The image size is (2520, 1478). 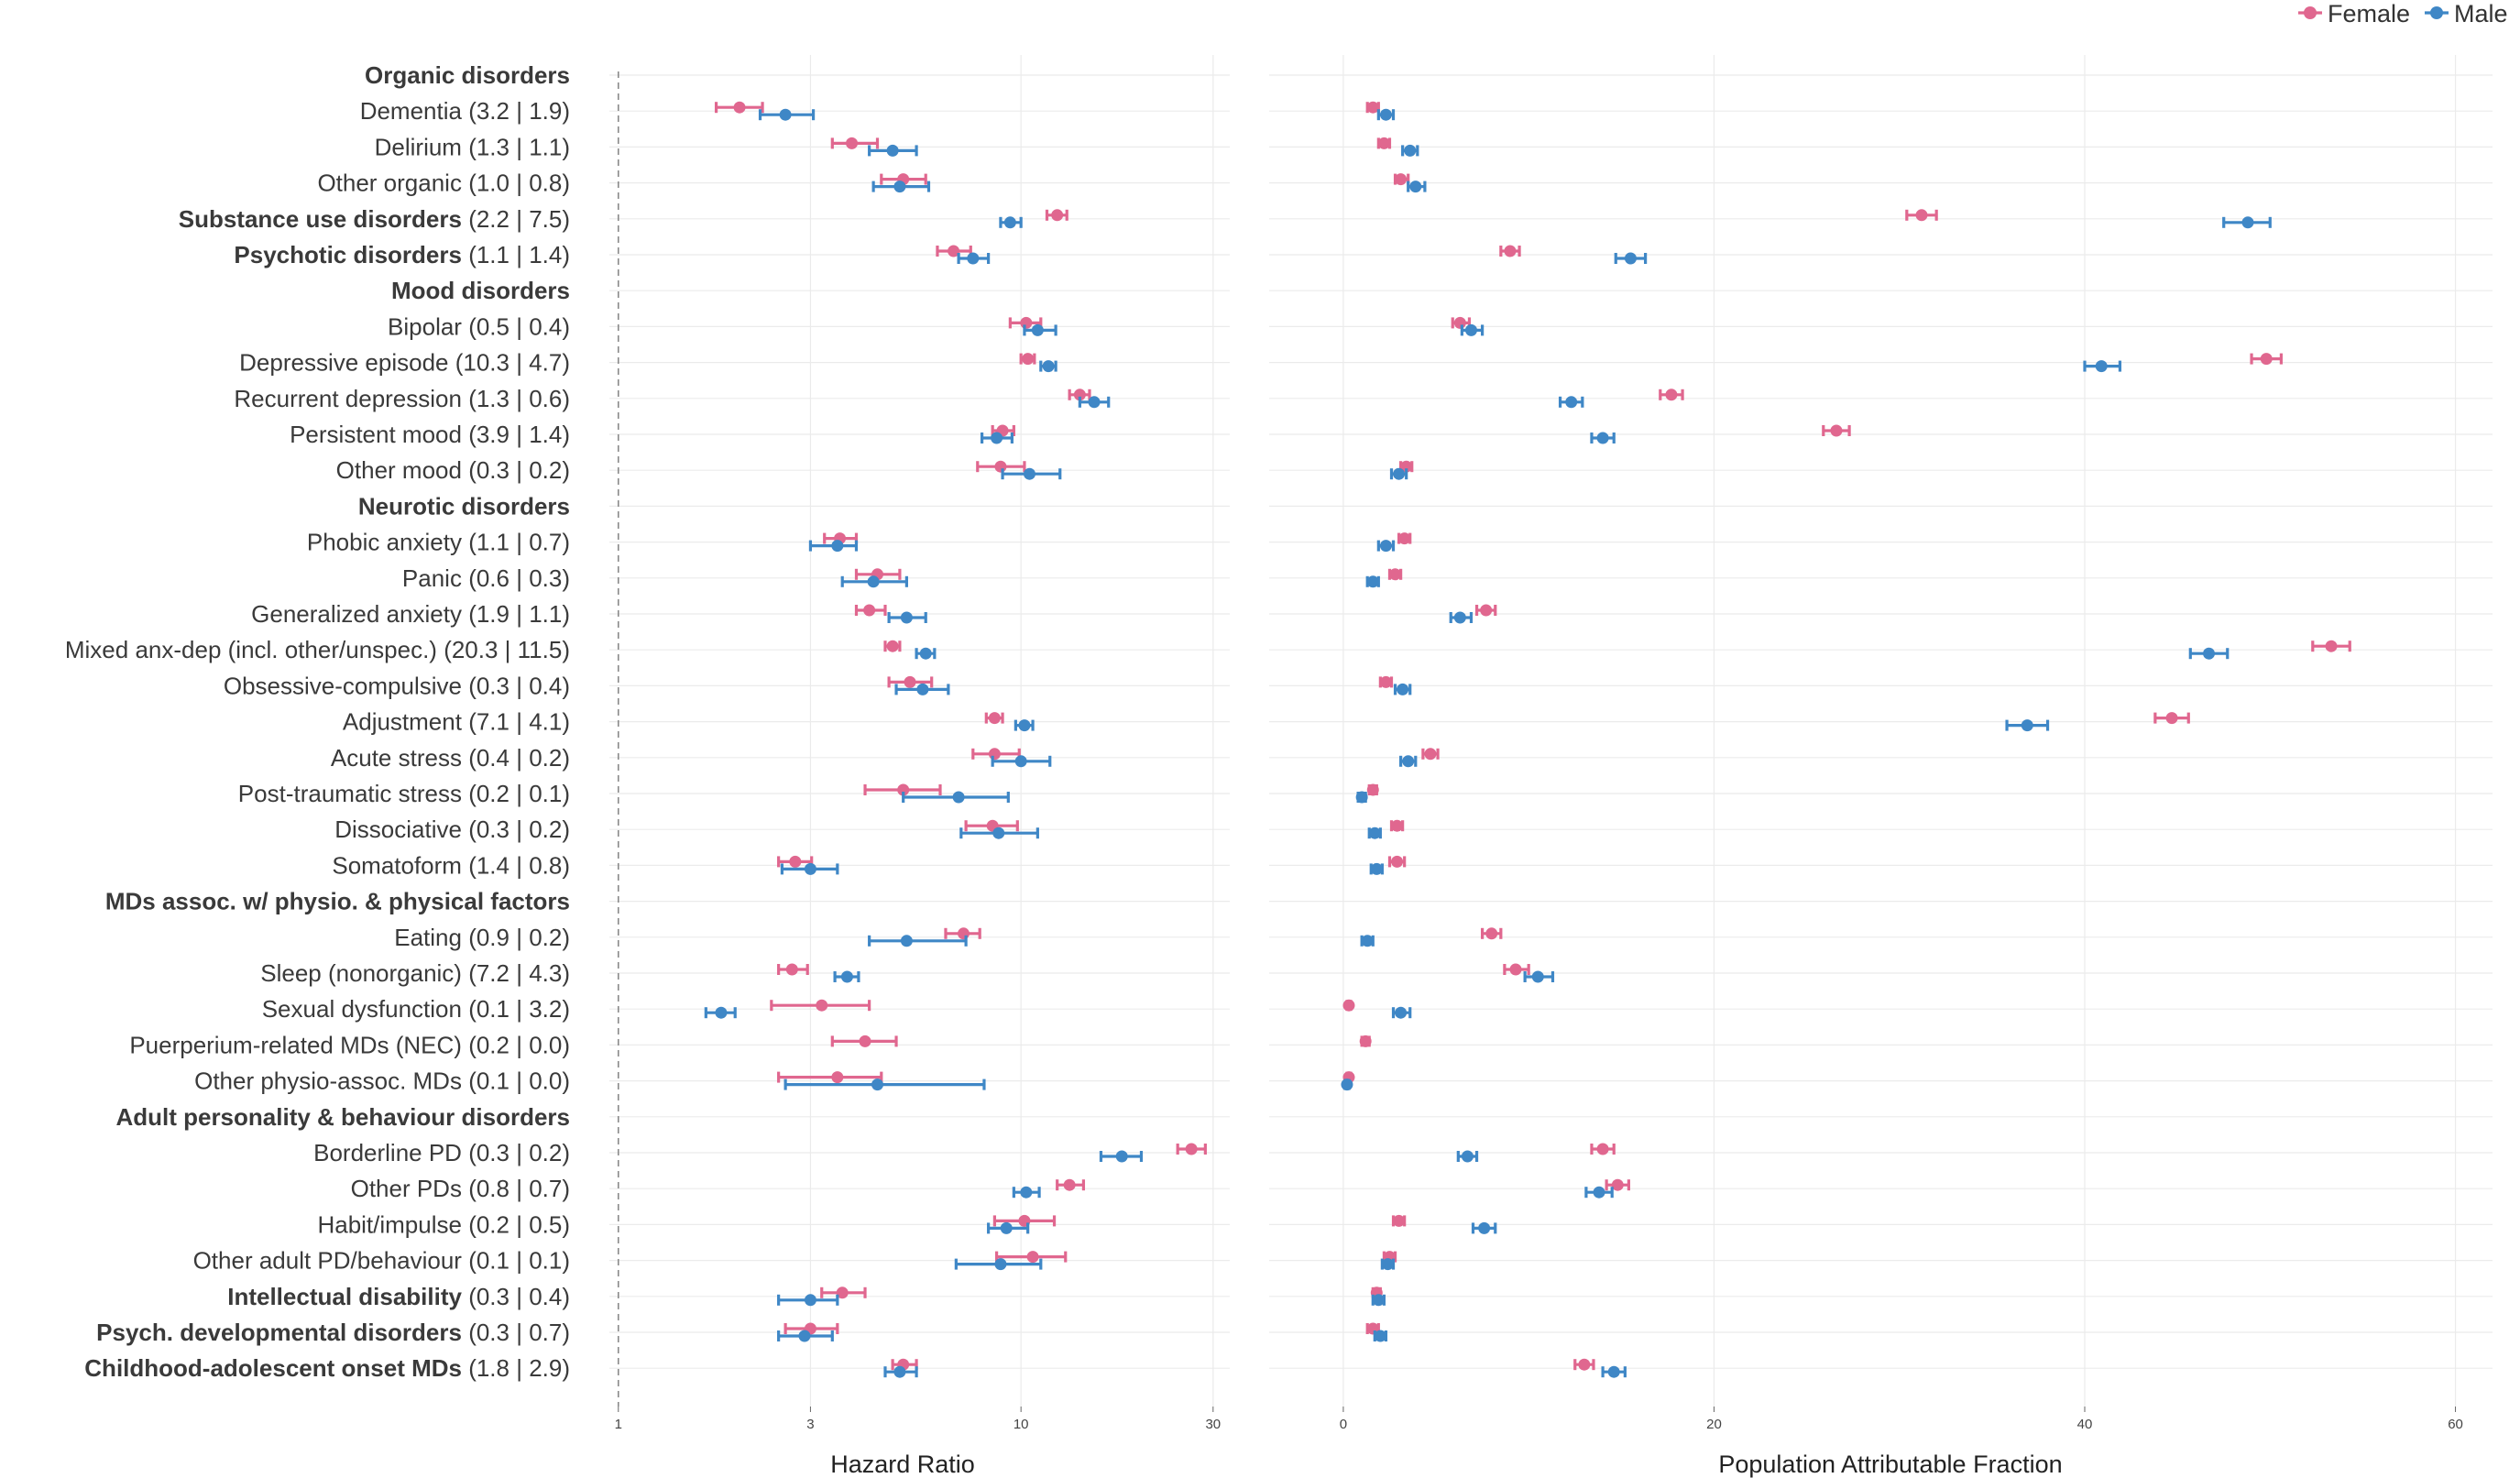 I want to click on row-label-counts: (0.5 | 0.4), so click(x=516, y=326).